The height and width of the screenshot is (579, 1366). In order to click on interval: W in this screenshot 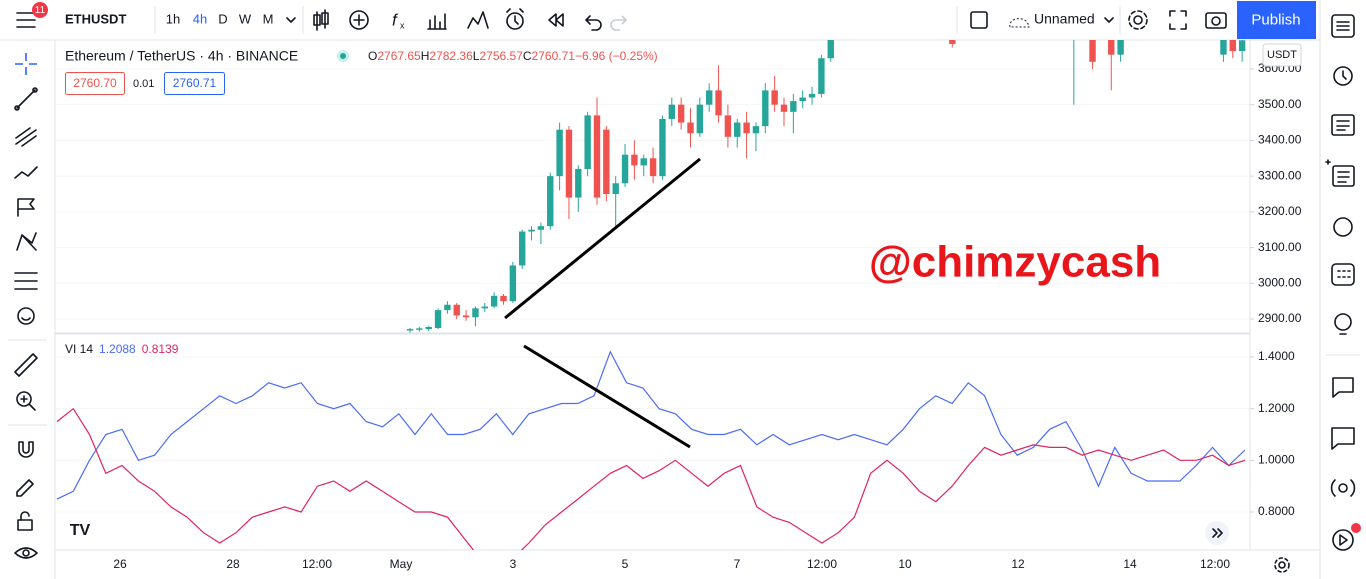, I will do `click(245, 18)`.